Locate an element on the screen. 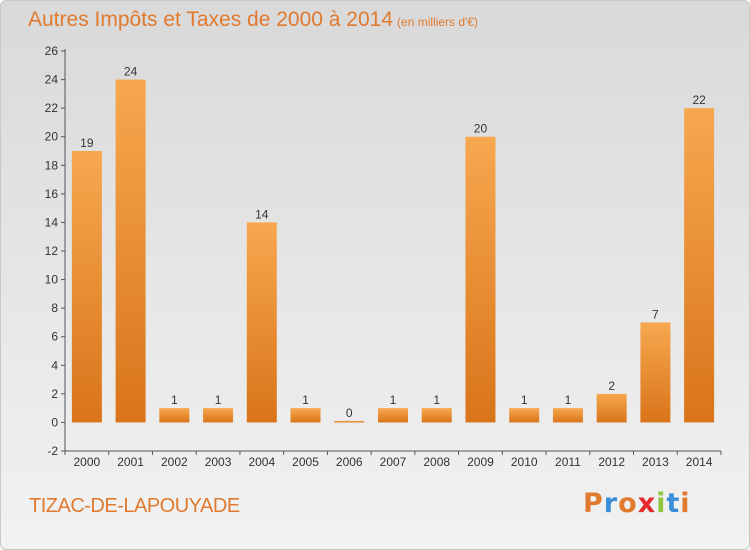 The height and width of the screenshot is (550, 750). x-tick-label: 2010 is located at coordinates (524, 462).